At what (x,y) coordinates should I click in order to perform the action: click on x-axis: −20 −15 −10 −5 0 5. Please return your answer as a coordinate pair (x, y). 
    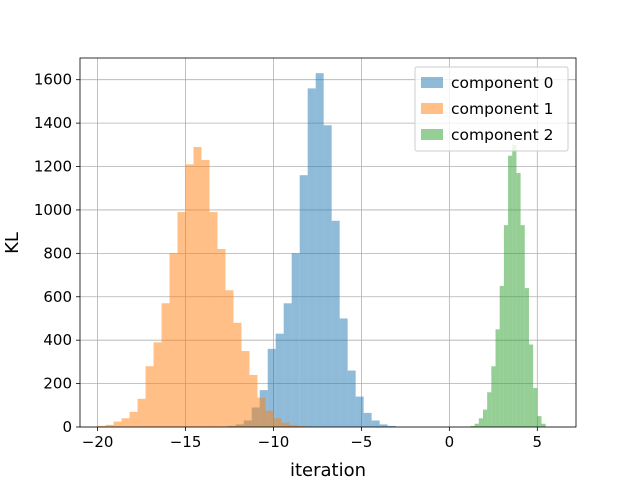
    Looking at the image, I should click on (312, 439).